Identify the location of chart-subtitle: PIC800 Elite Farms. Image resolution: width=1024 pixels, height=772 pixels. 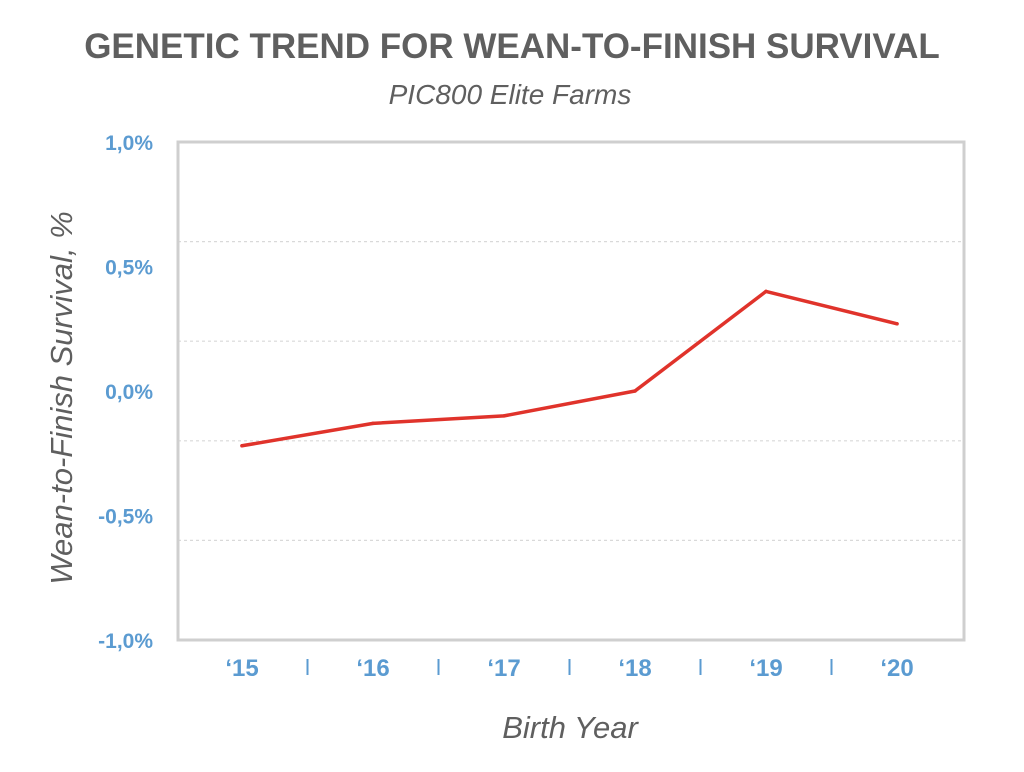
(510, 94).